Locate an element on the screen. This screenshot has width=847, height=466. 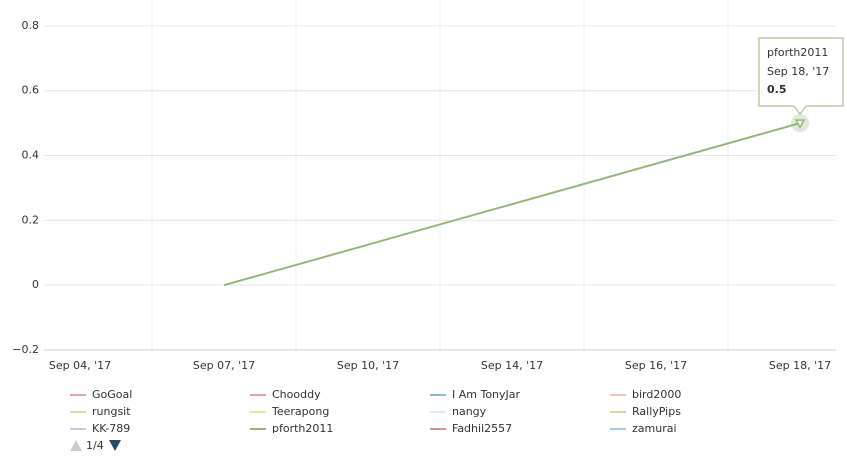
x-tick-label: Sep 07, '17 is located at coordinates (224, 365).